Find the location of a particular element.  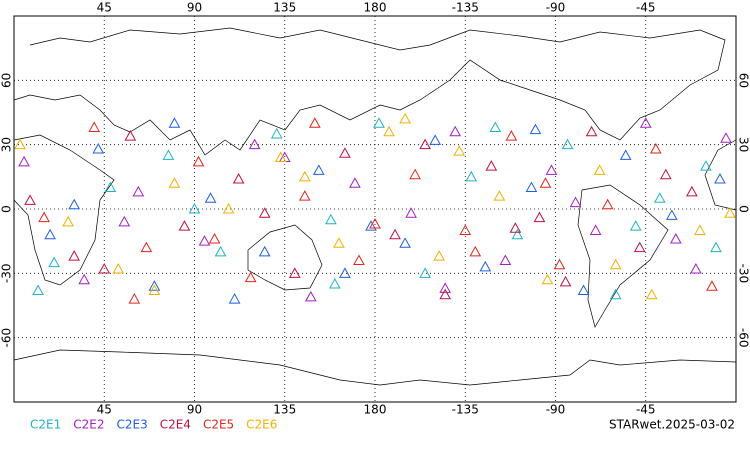

y-tick-label-right: -30 is located at coordinates (743, 274).